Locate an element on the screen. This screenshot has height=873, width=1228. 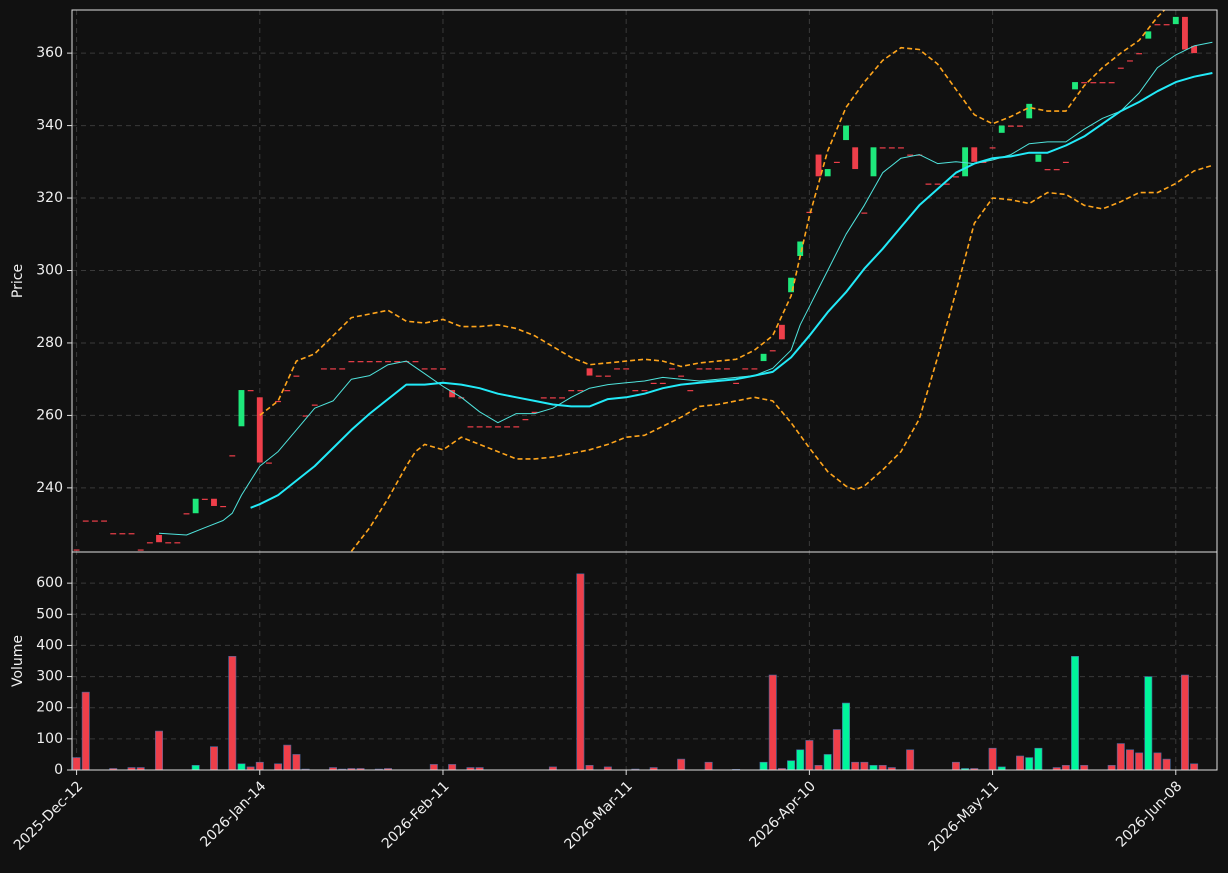
y-tick-label: 360 is located at coordinates (49, 53).